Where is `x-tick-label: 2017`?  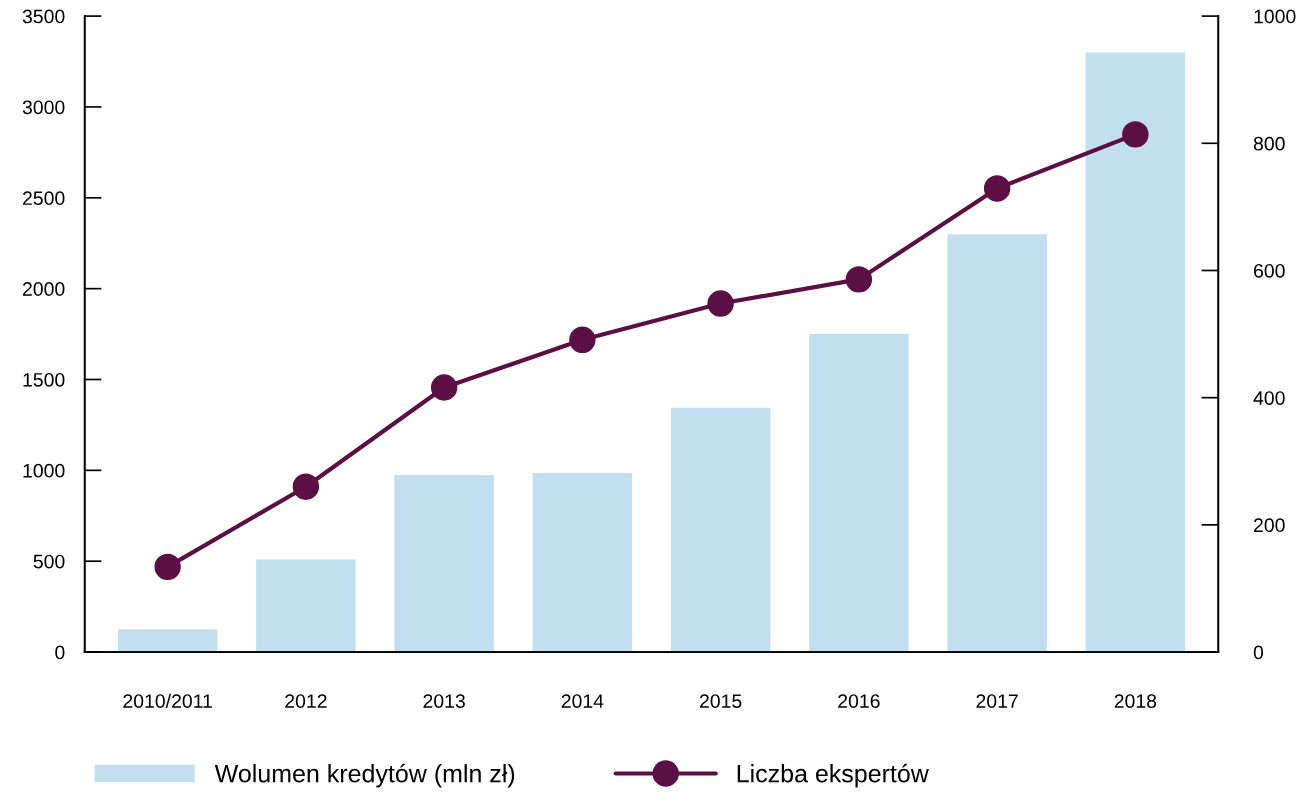
x-tick-label: 2017 is located at coordinates (997, 701).